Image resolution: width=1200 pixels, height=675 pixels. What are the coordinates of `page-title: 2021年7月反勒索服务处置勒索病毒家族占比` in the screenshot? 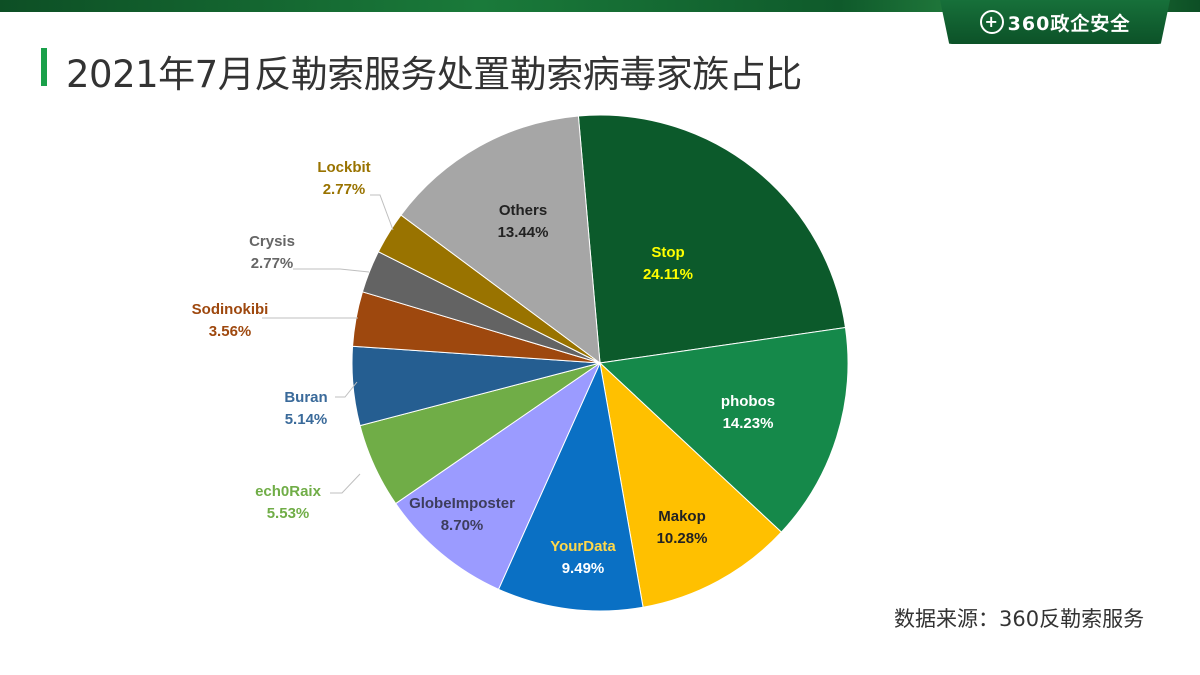 It's located at (434, 74).